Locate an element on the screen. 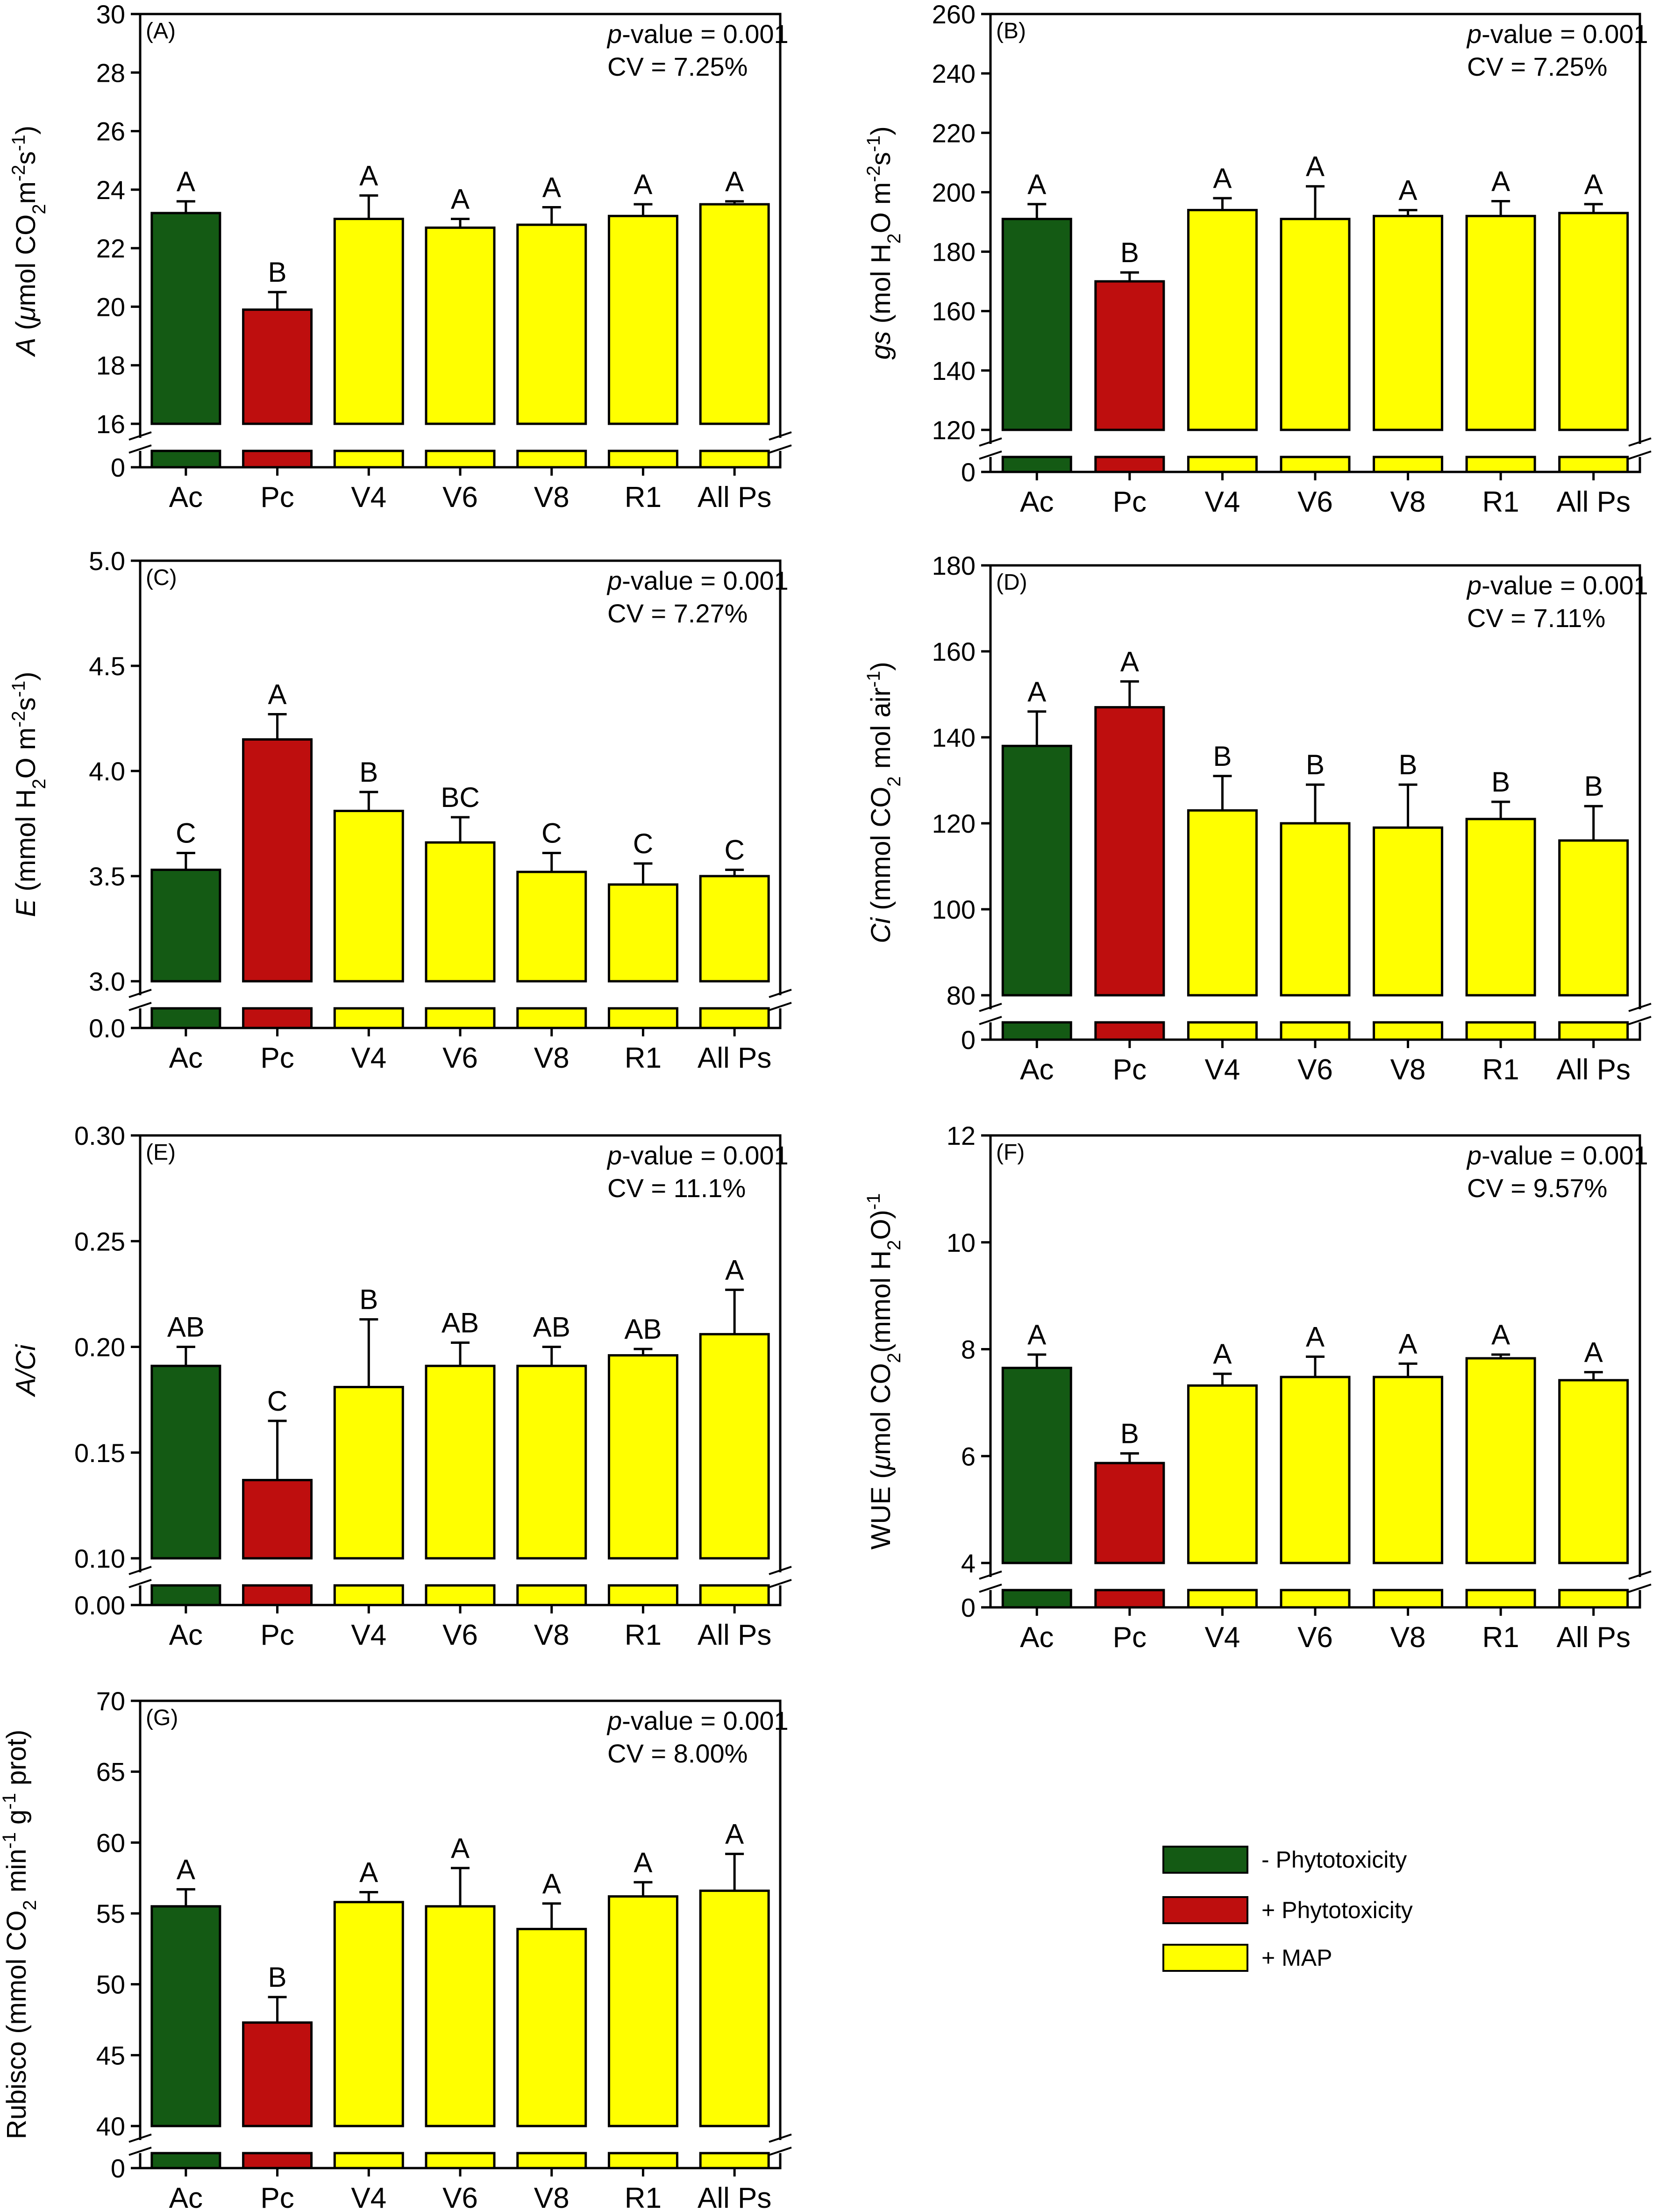  y-axis-label: A (μmol CO2m-2s-1) is located at coordinates (29, 241).